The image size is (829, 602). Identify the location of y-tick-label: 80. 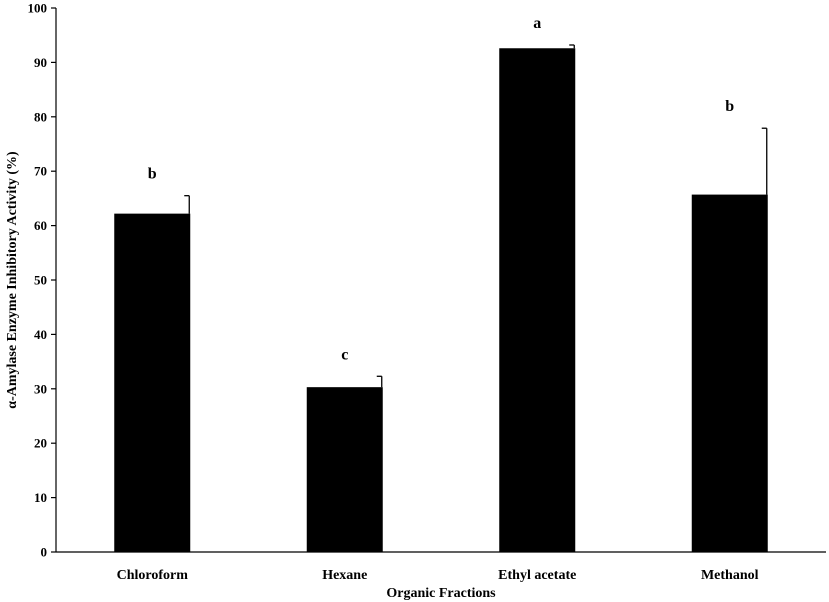
(40, 116).